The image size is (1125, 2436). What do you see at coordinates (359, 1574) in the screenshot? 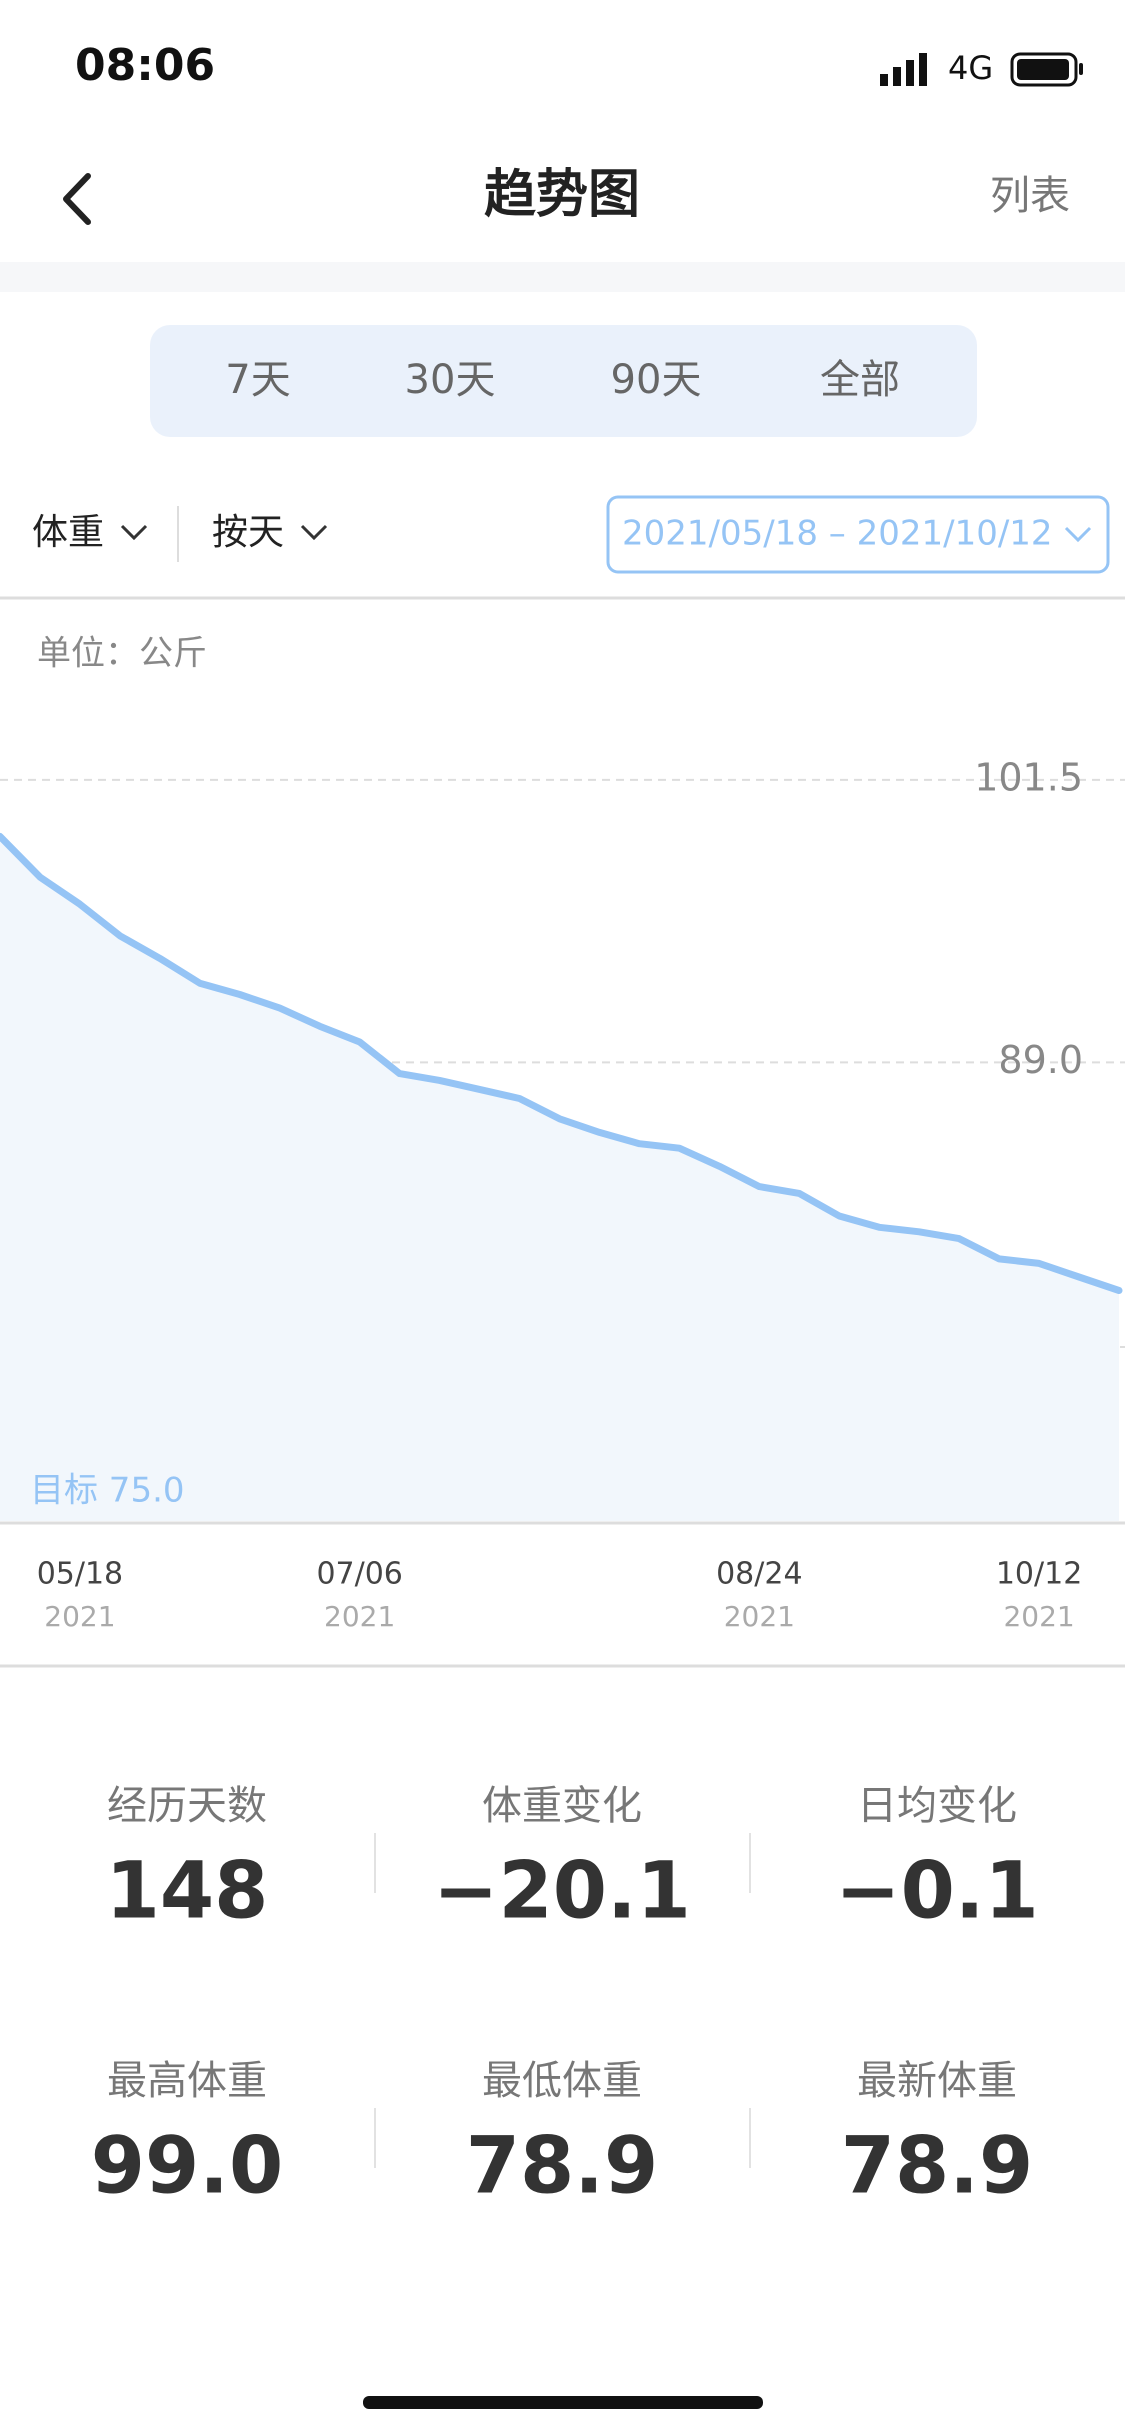
I see `x-tick-label: 07/06` at bounding box center [359, 1574].